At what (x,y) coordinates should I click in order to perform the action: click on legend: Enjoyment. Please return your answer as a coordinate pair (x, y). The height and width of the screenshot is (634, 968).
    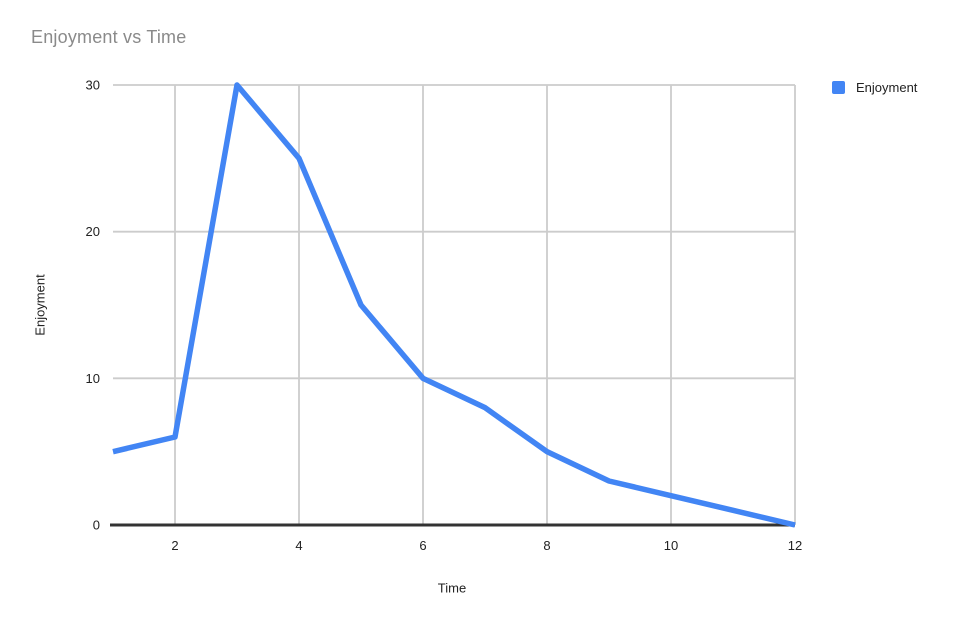
    Looking at the image, I should click on (874, 87).